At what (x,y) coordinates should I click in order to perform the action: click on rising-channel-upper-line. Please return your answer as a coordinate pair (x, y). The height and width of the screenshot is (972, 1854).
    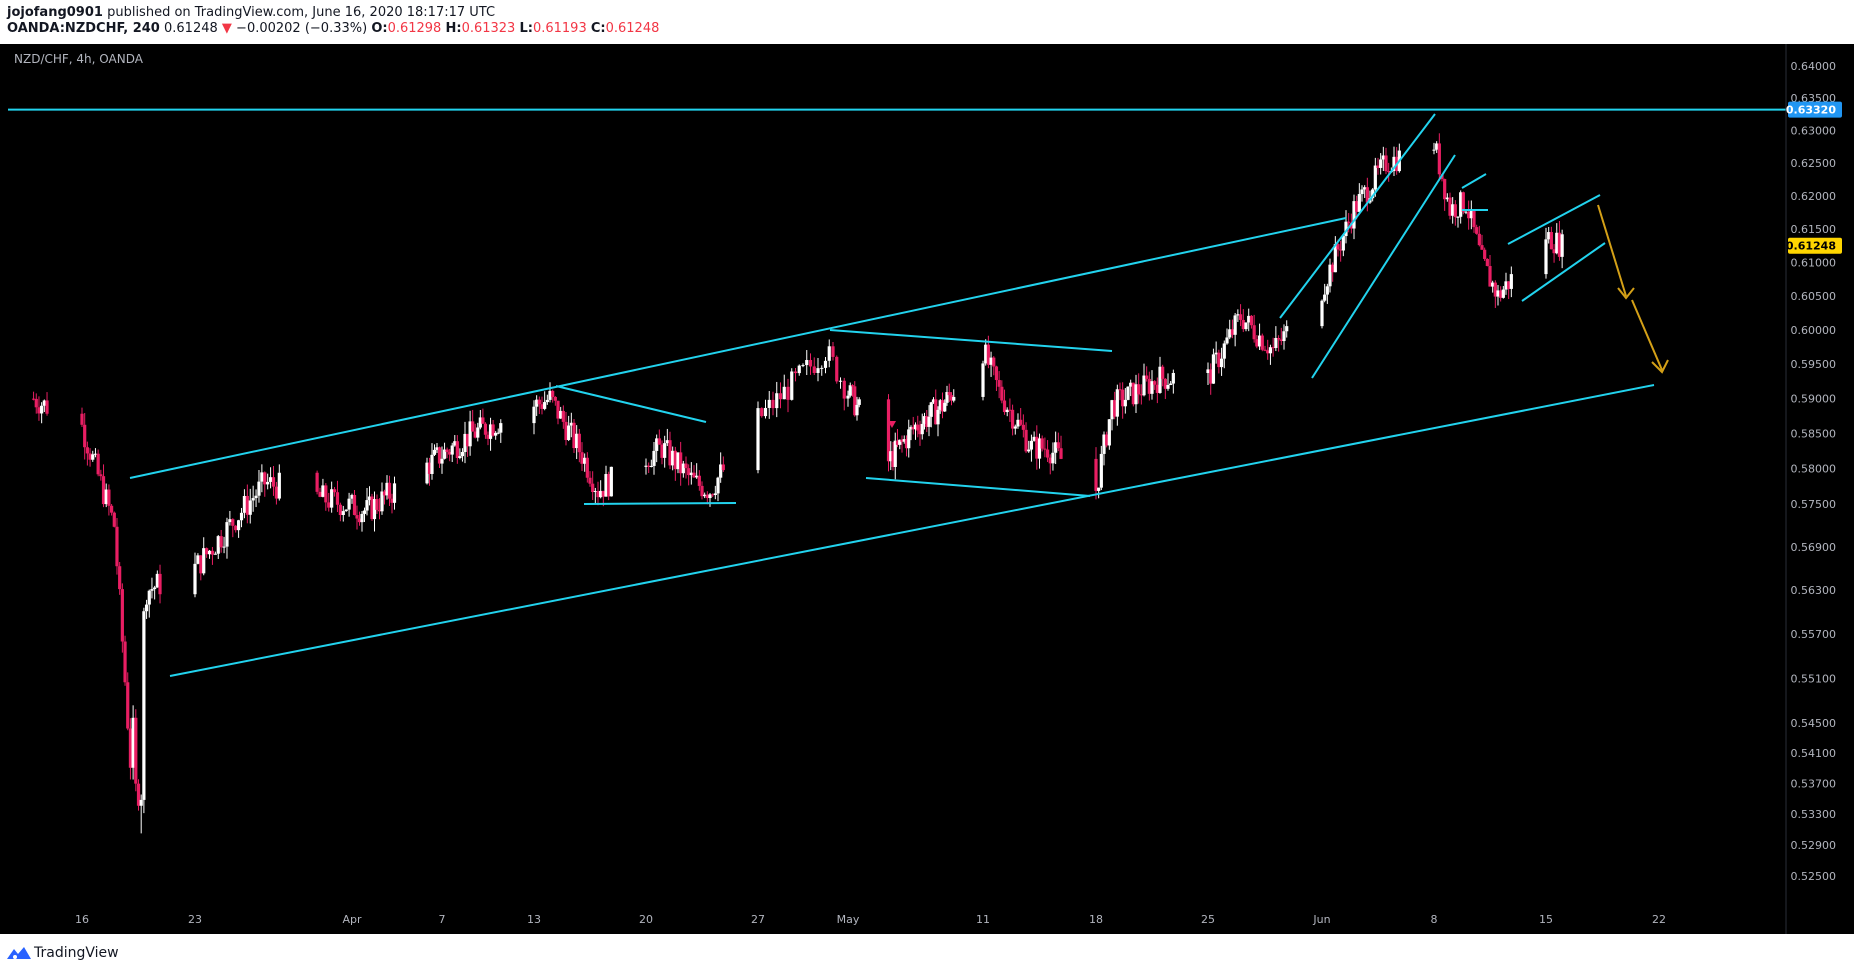
    Looking at the image, I should click on (1357, 216).